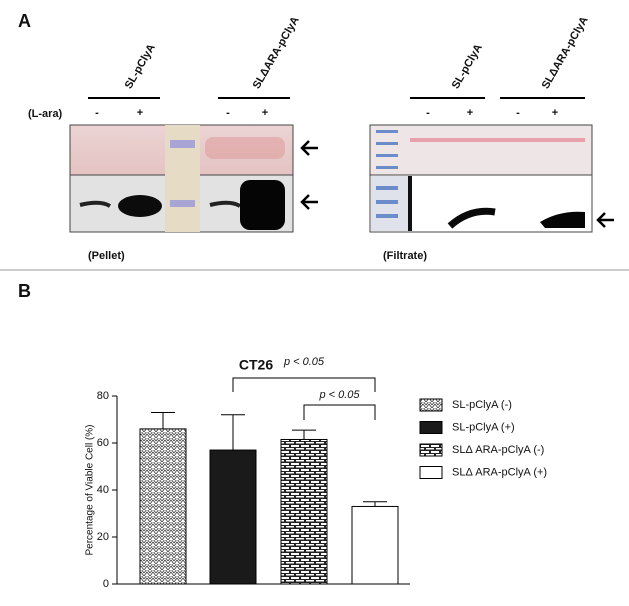  I want to click on blot-caption: (Filtrate), so click(405, 256).